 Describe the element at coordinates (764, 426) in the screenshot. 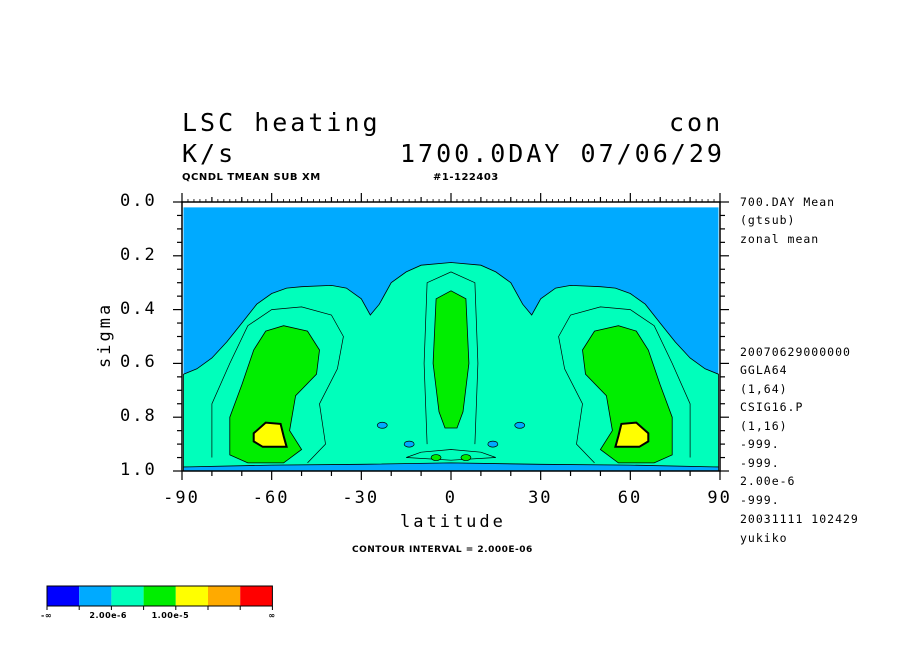

I see `side-meta-4: (1,16)` at that location.